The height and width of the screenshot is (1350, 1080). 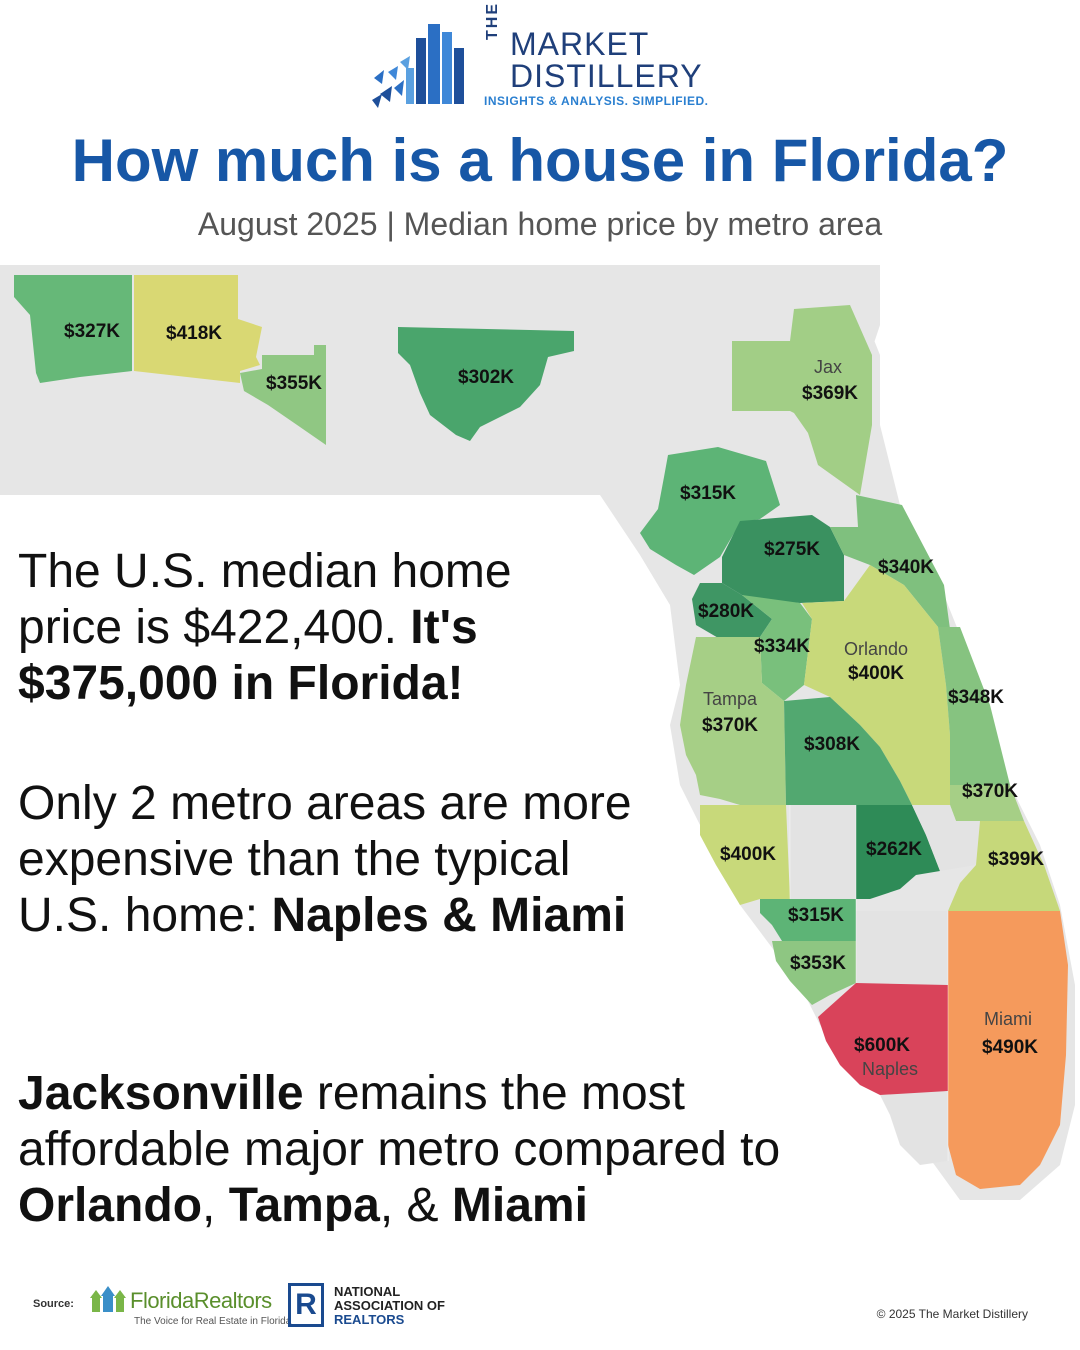 What do you see at coordinates (976, 697) in the screenshot?
I see `price-label-deltona: $348K` at bounding box center [976, 697].